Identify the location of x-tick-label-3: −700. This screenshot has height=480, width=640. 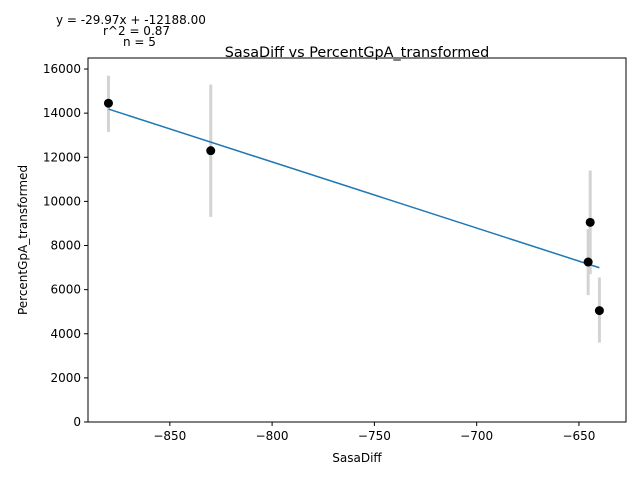
(476, 436).